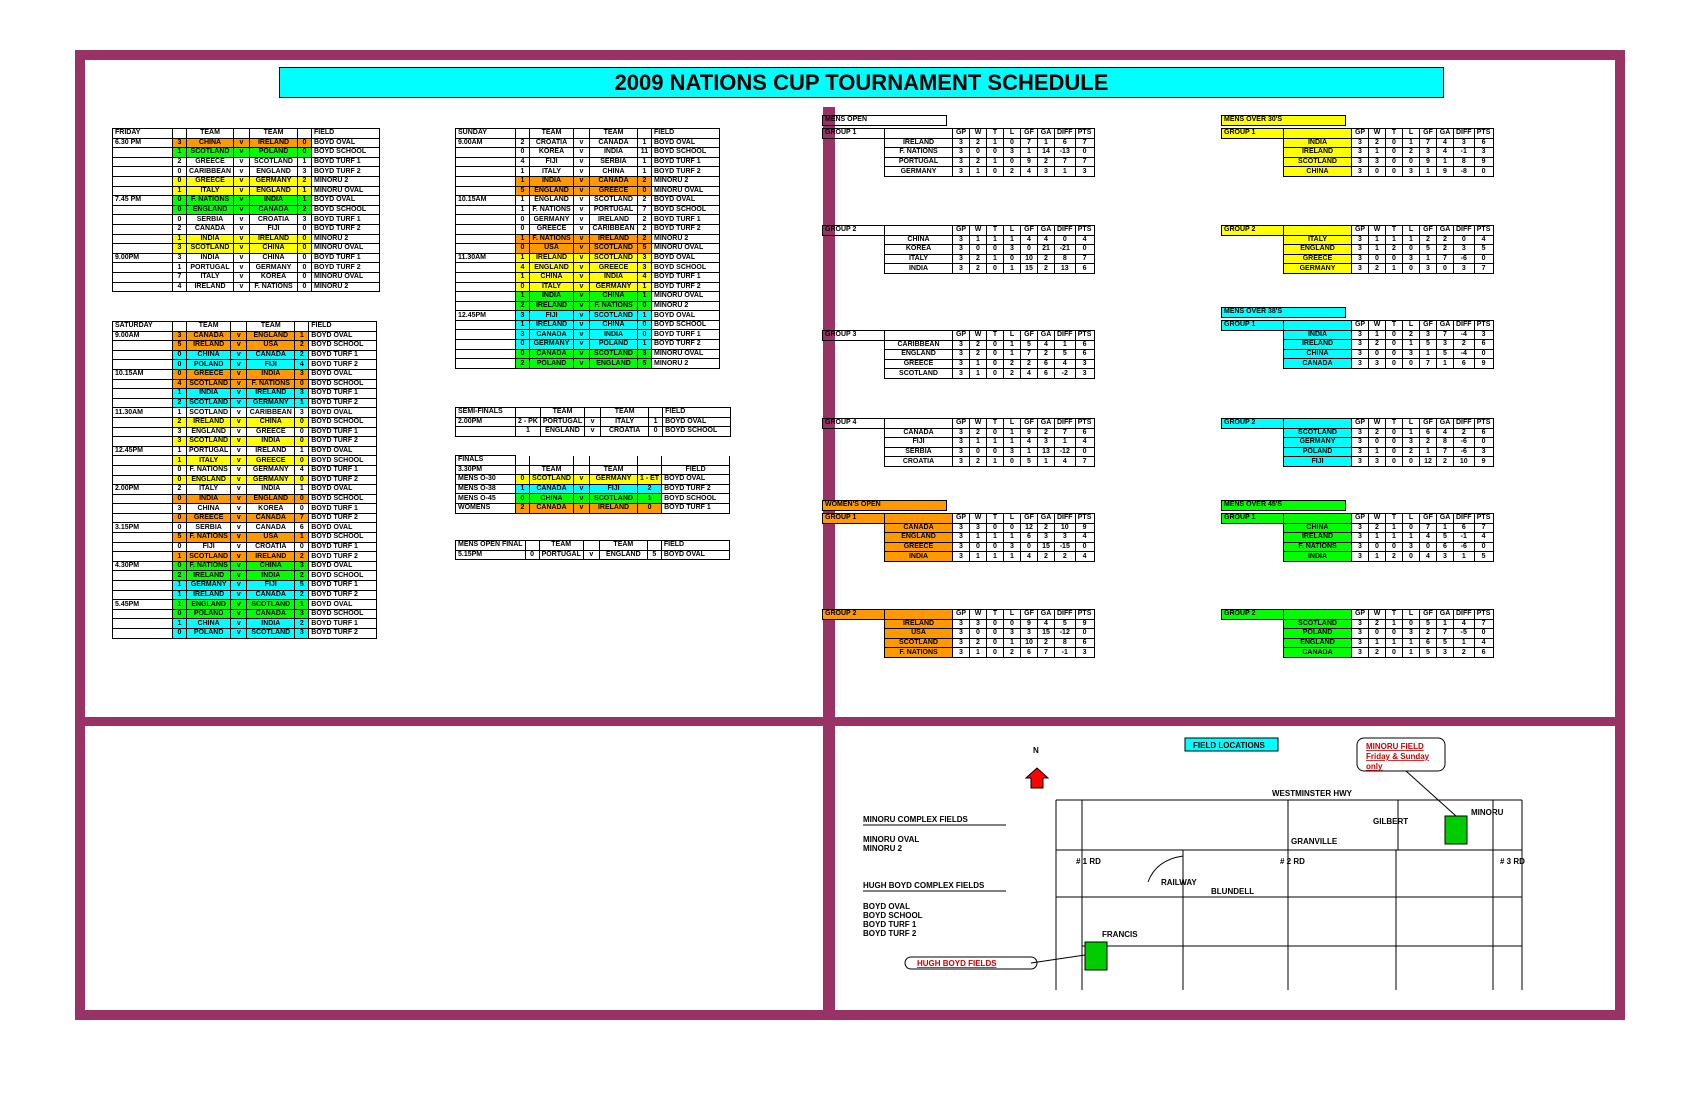 This screenshot has width=1700, height=1100. What do you see at coordinates (551, 508) in the screenshot?
I see `match-cell: CANADA` at bounding box center [551, 508].